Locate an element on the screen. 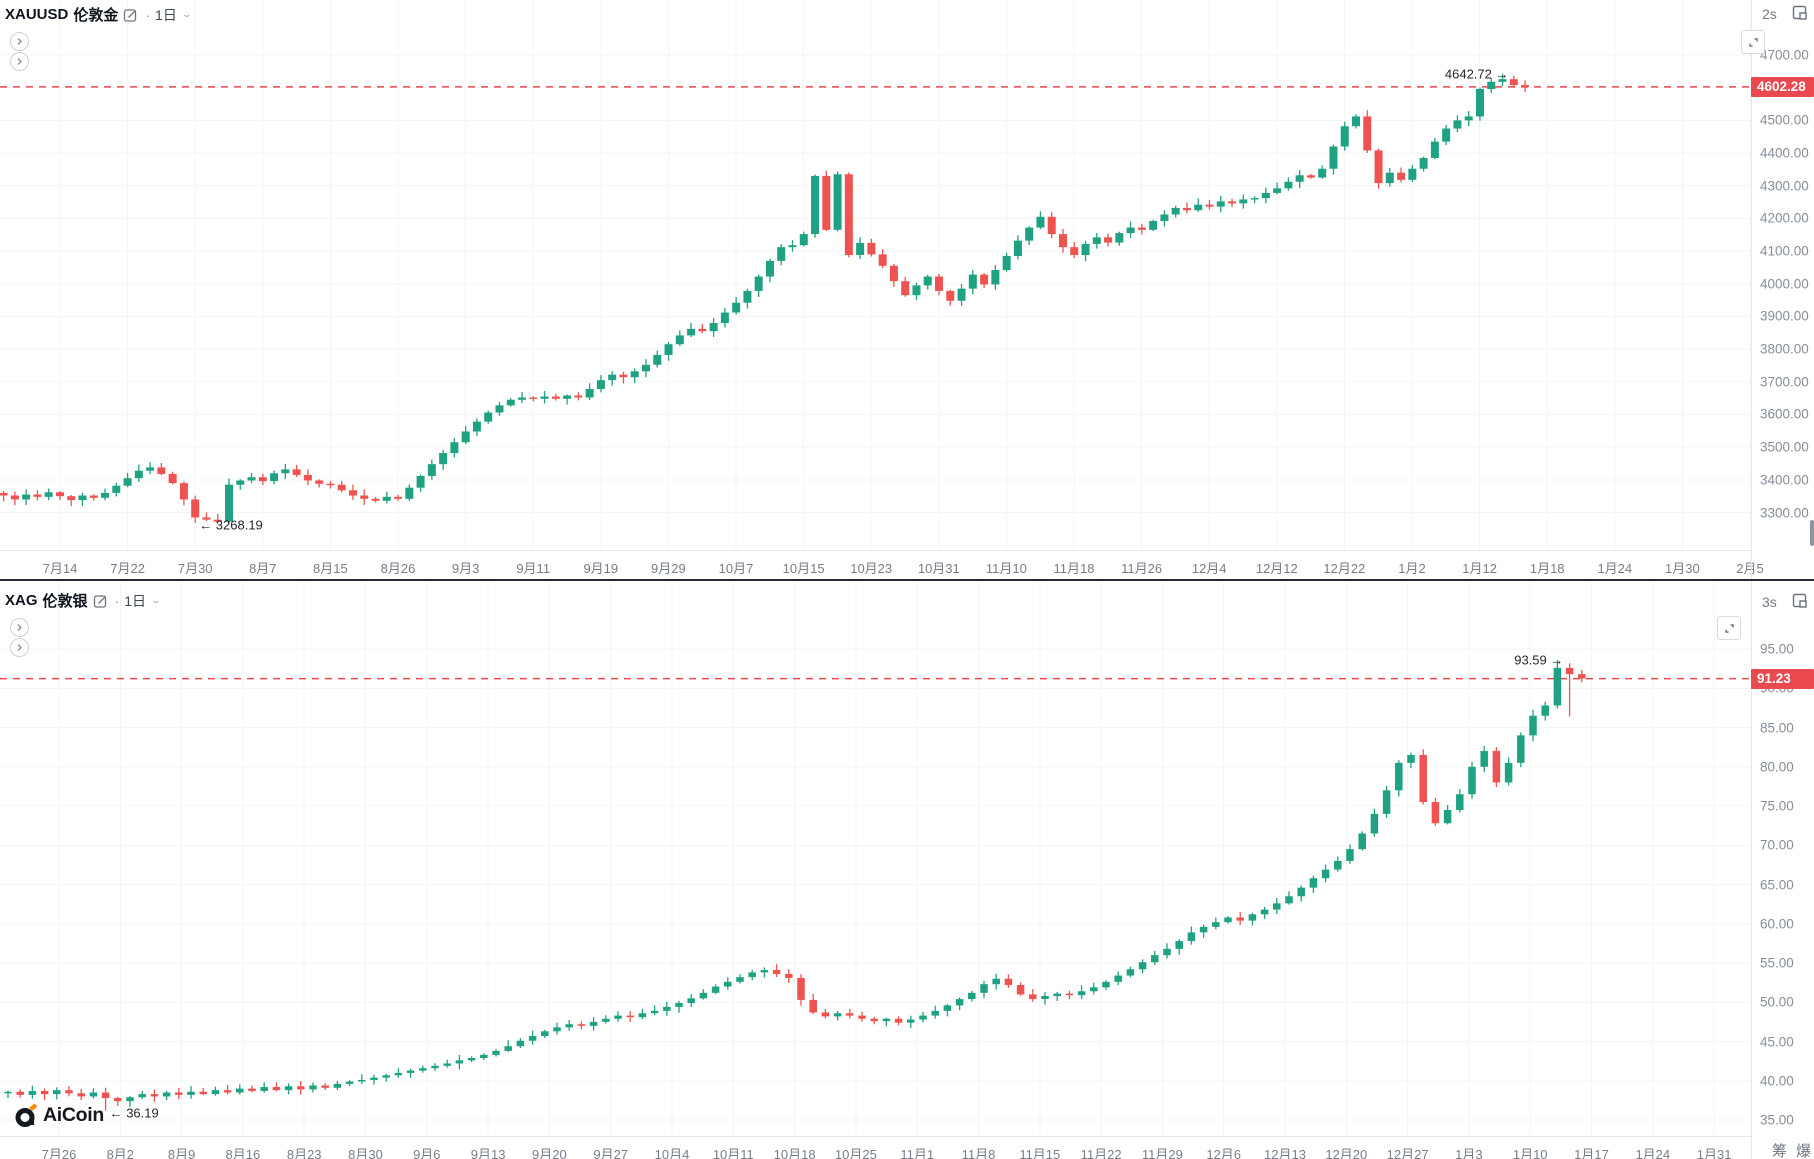 This screenshot has width=1814, height=1159. aicoin-logo-icon is located at coordinates (26, 1115).